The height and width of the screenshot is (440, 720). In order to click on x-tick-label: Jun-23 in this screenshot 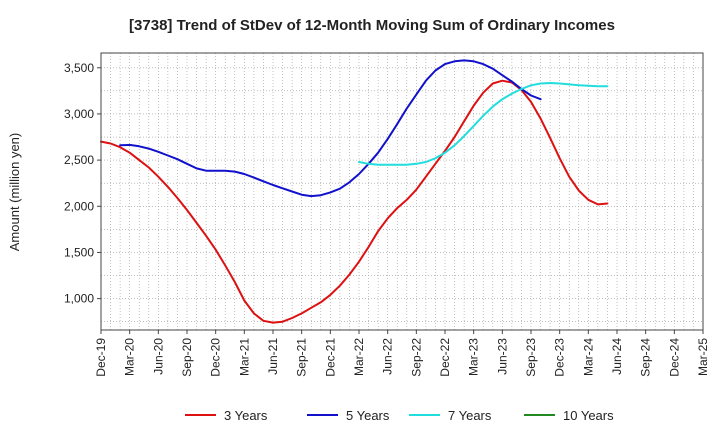, I will do `click(502, 356)`.